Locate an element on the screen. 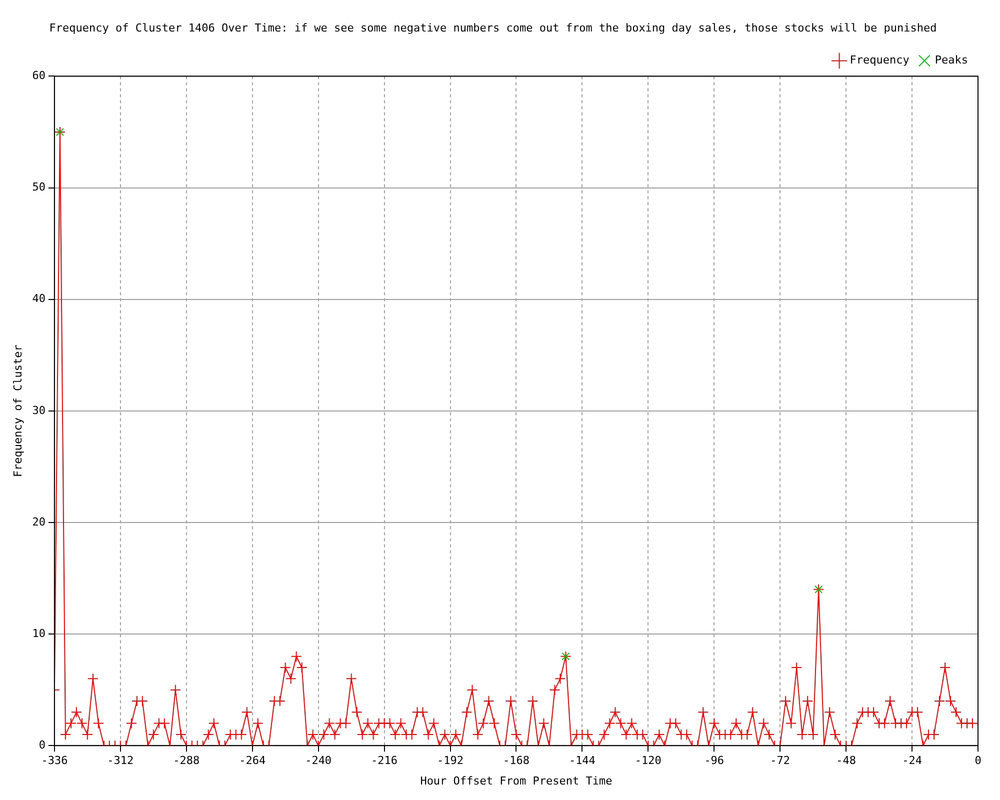  x-tick-label: -72 is located at coordinates (780, 761).